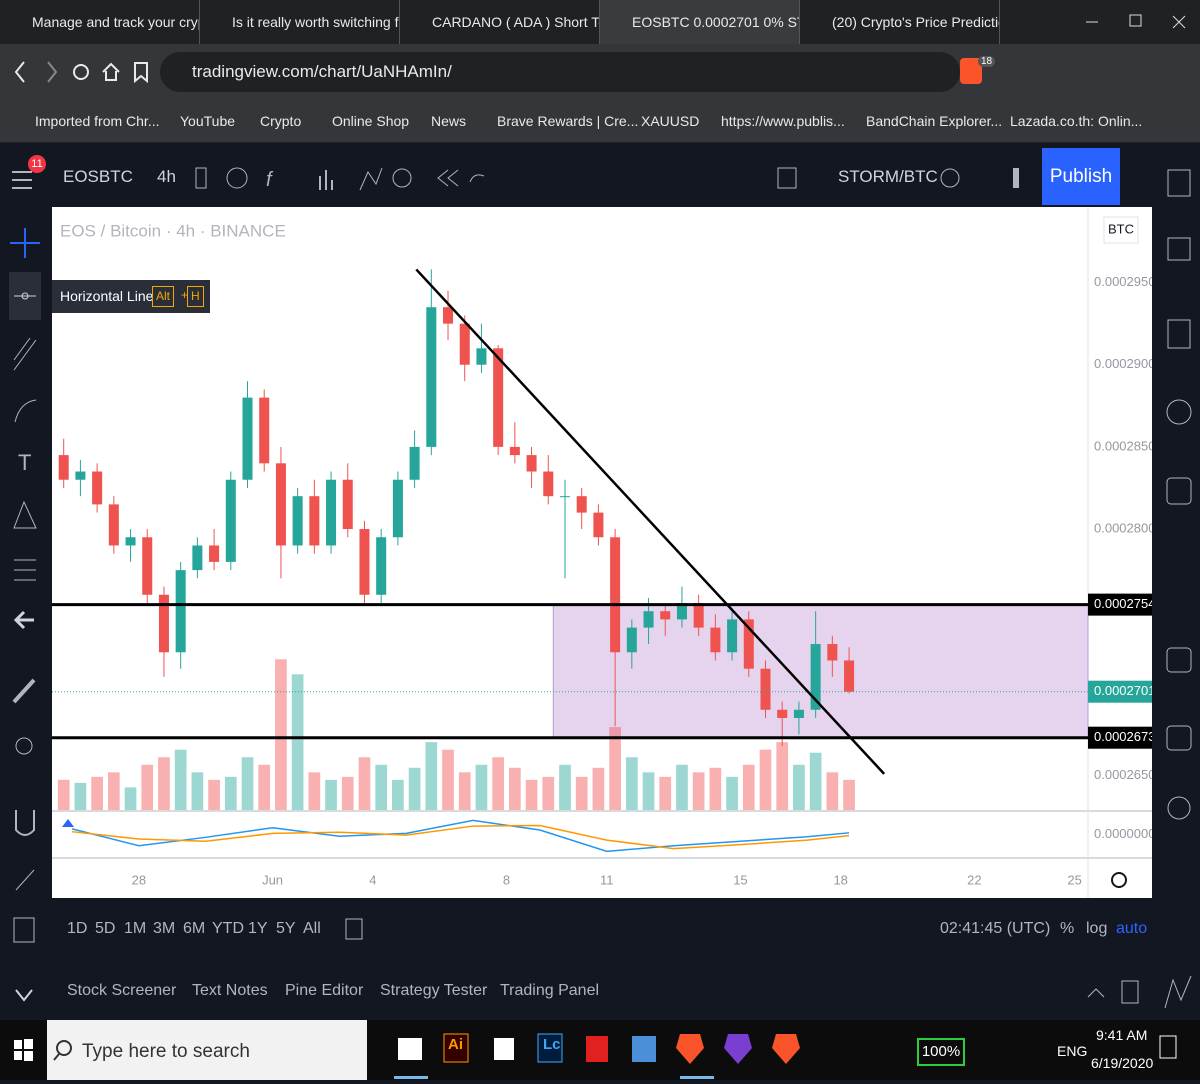  What do you see at coordinates (355, 929) in the screenshot?
I see `date-range-icon` at bounding box center [355, 929].